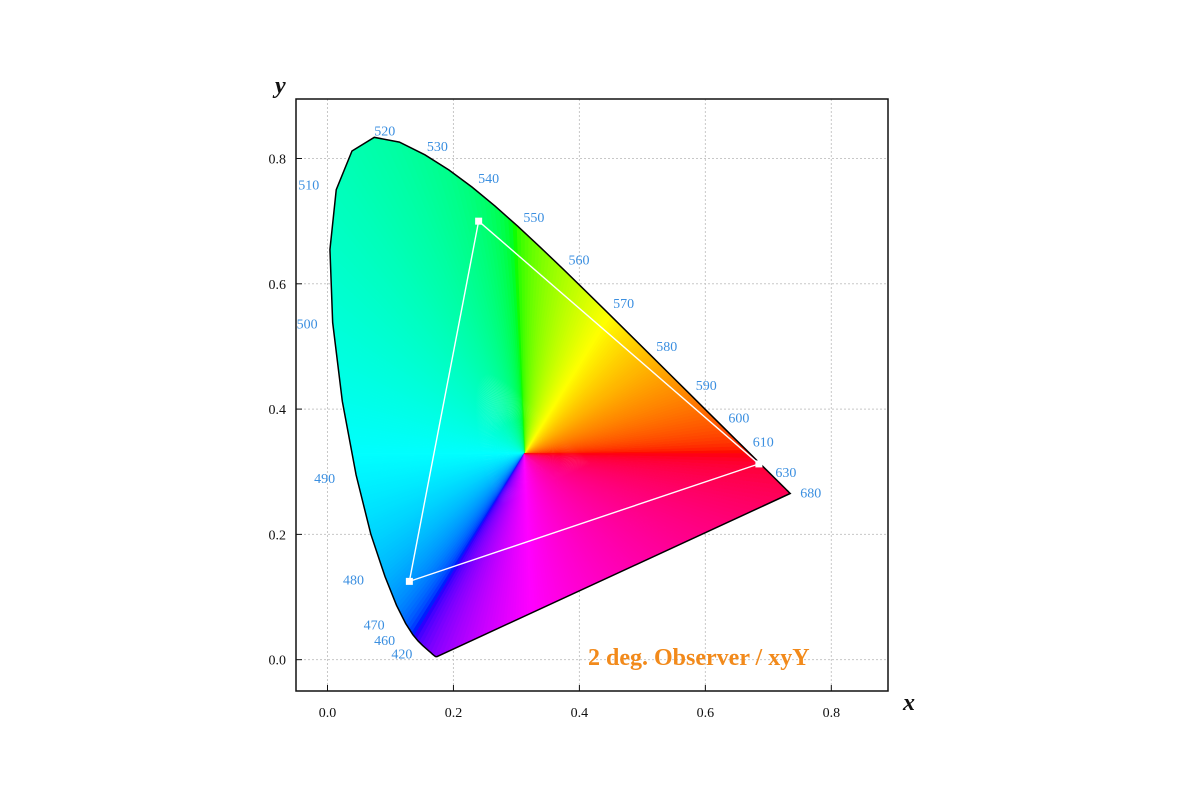  I want to click on y-tick-label: 0.8, so click(278, 160).